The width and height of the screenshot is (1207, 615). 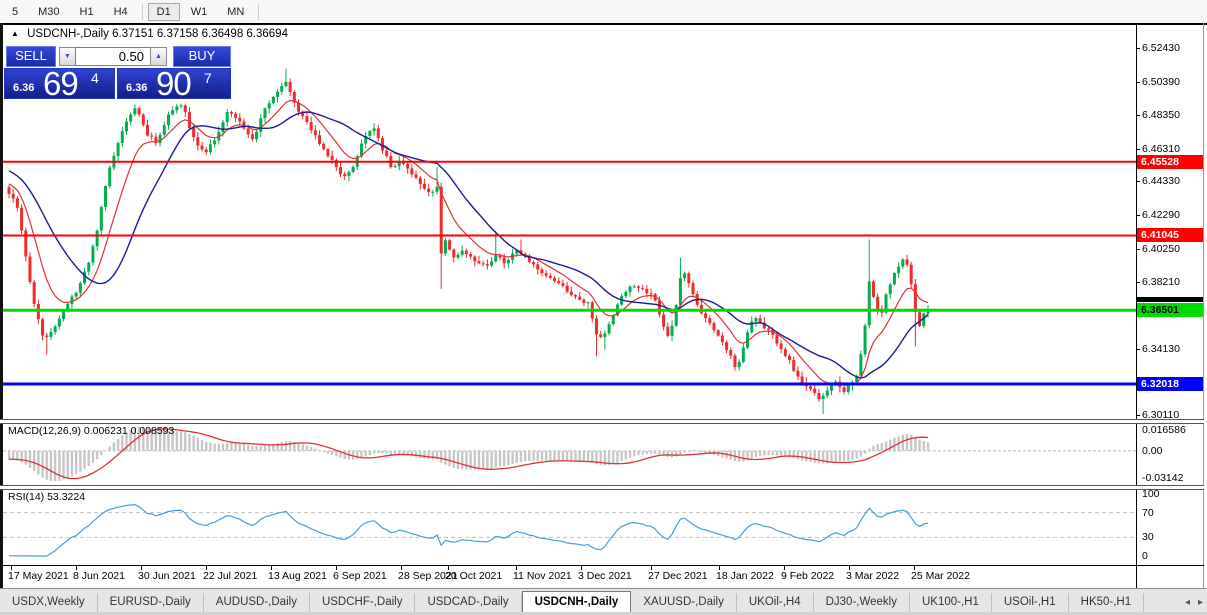 What do you see at coordinates (1107, 602) in the screenshot?
I see `tab-hk50-h1: HK50-,H1` at bounding box center [1107, 602].